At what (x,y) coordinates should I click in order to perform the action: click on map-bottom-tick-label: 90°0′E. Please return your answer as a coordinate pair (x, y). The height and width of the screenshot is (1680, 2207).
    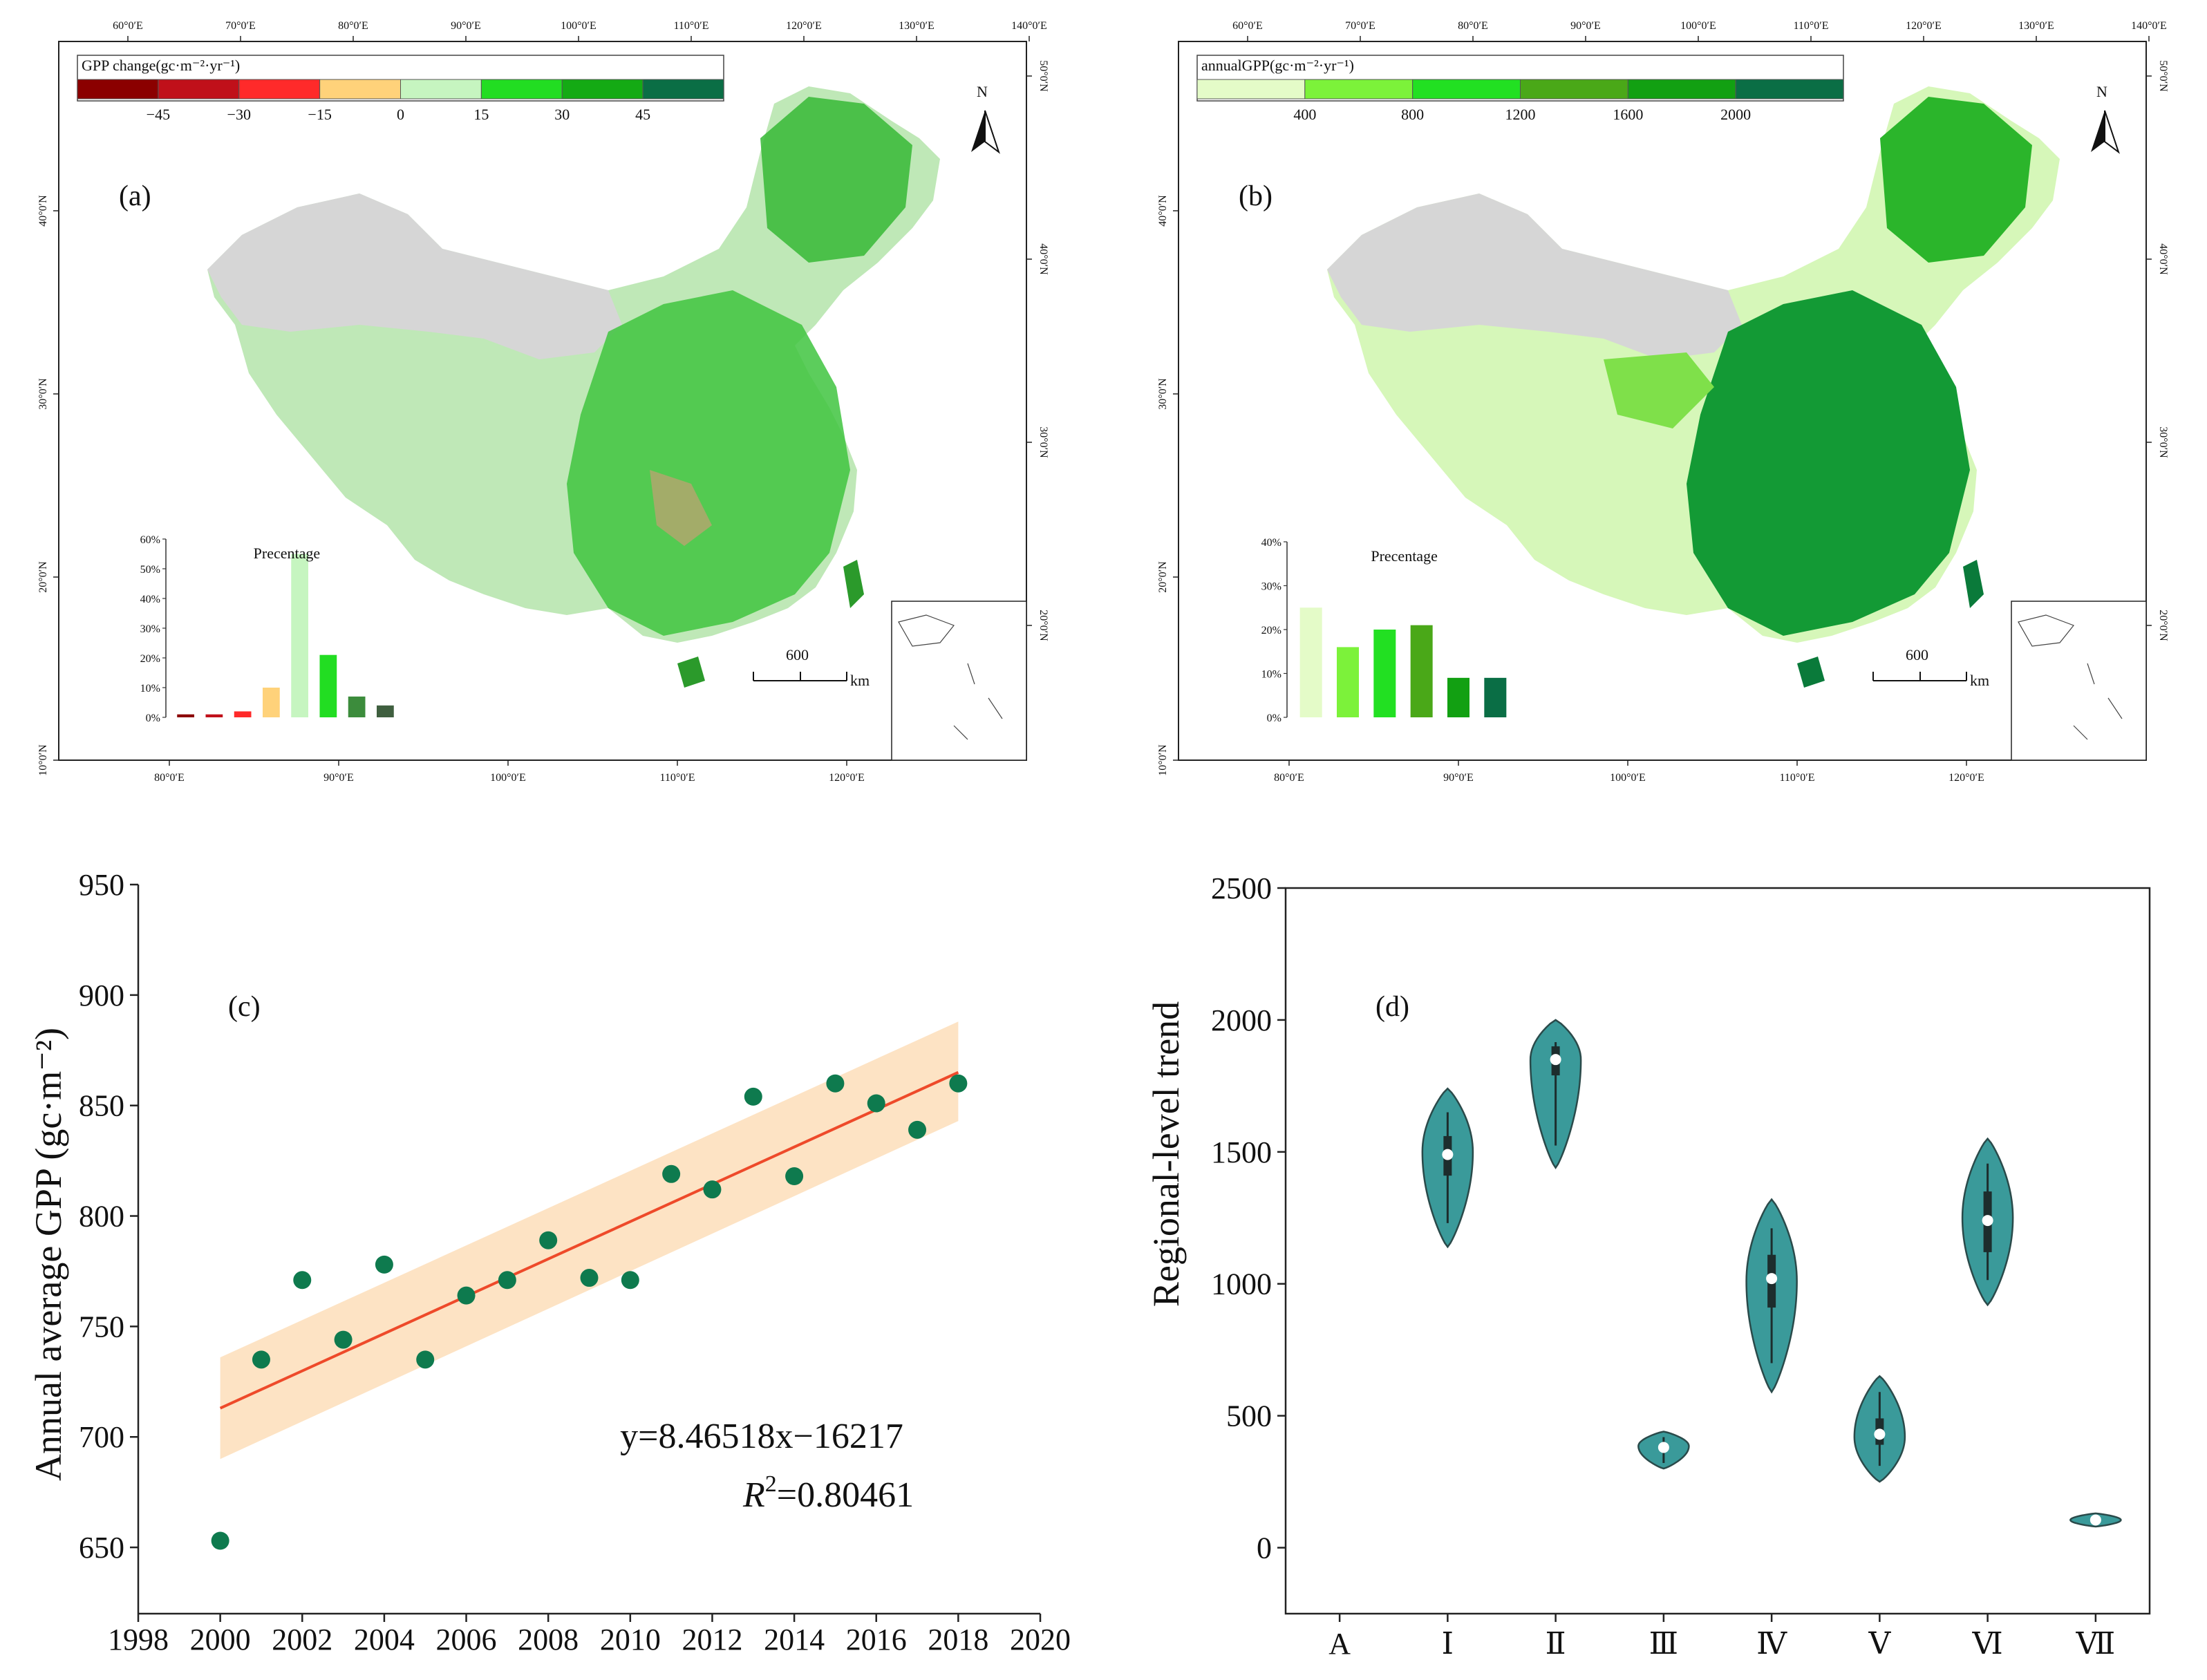
    Looking at the image, I should click on (338, 778).